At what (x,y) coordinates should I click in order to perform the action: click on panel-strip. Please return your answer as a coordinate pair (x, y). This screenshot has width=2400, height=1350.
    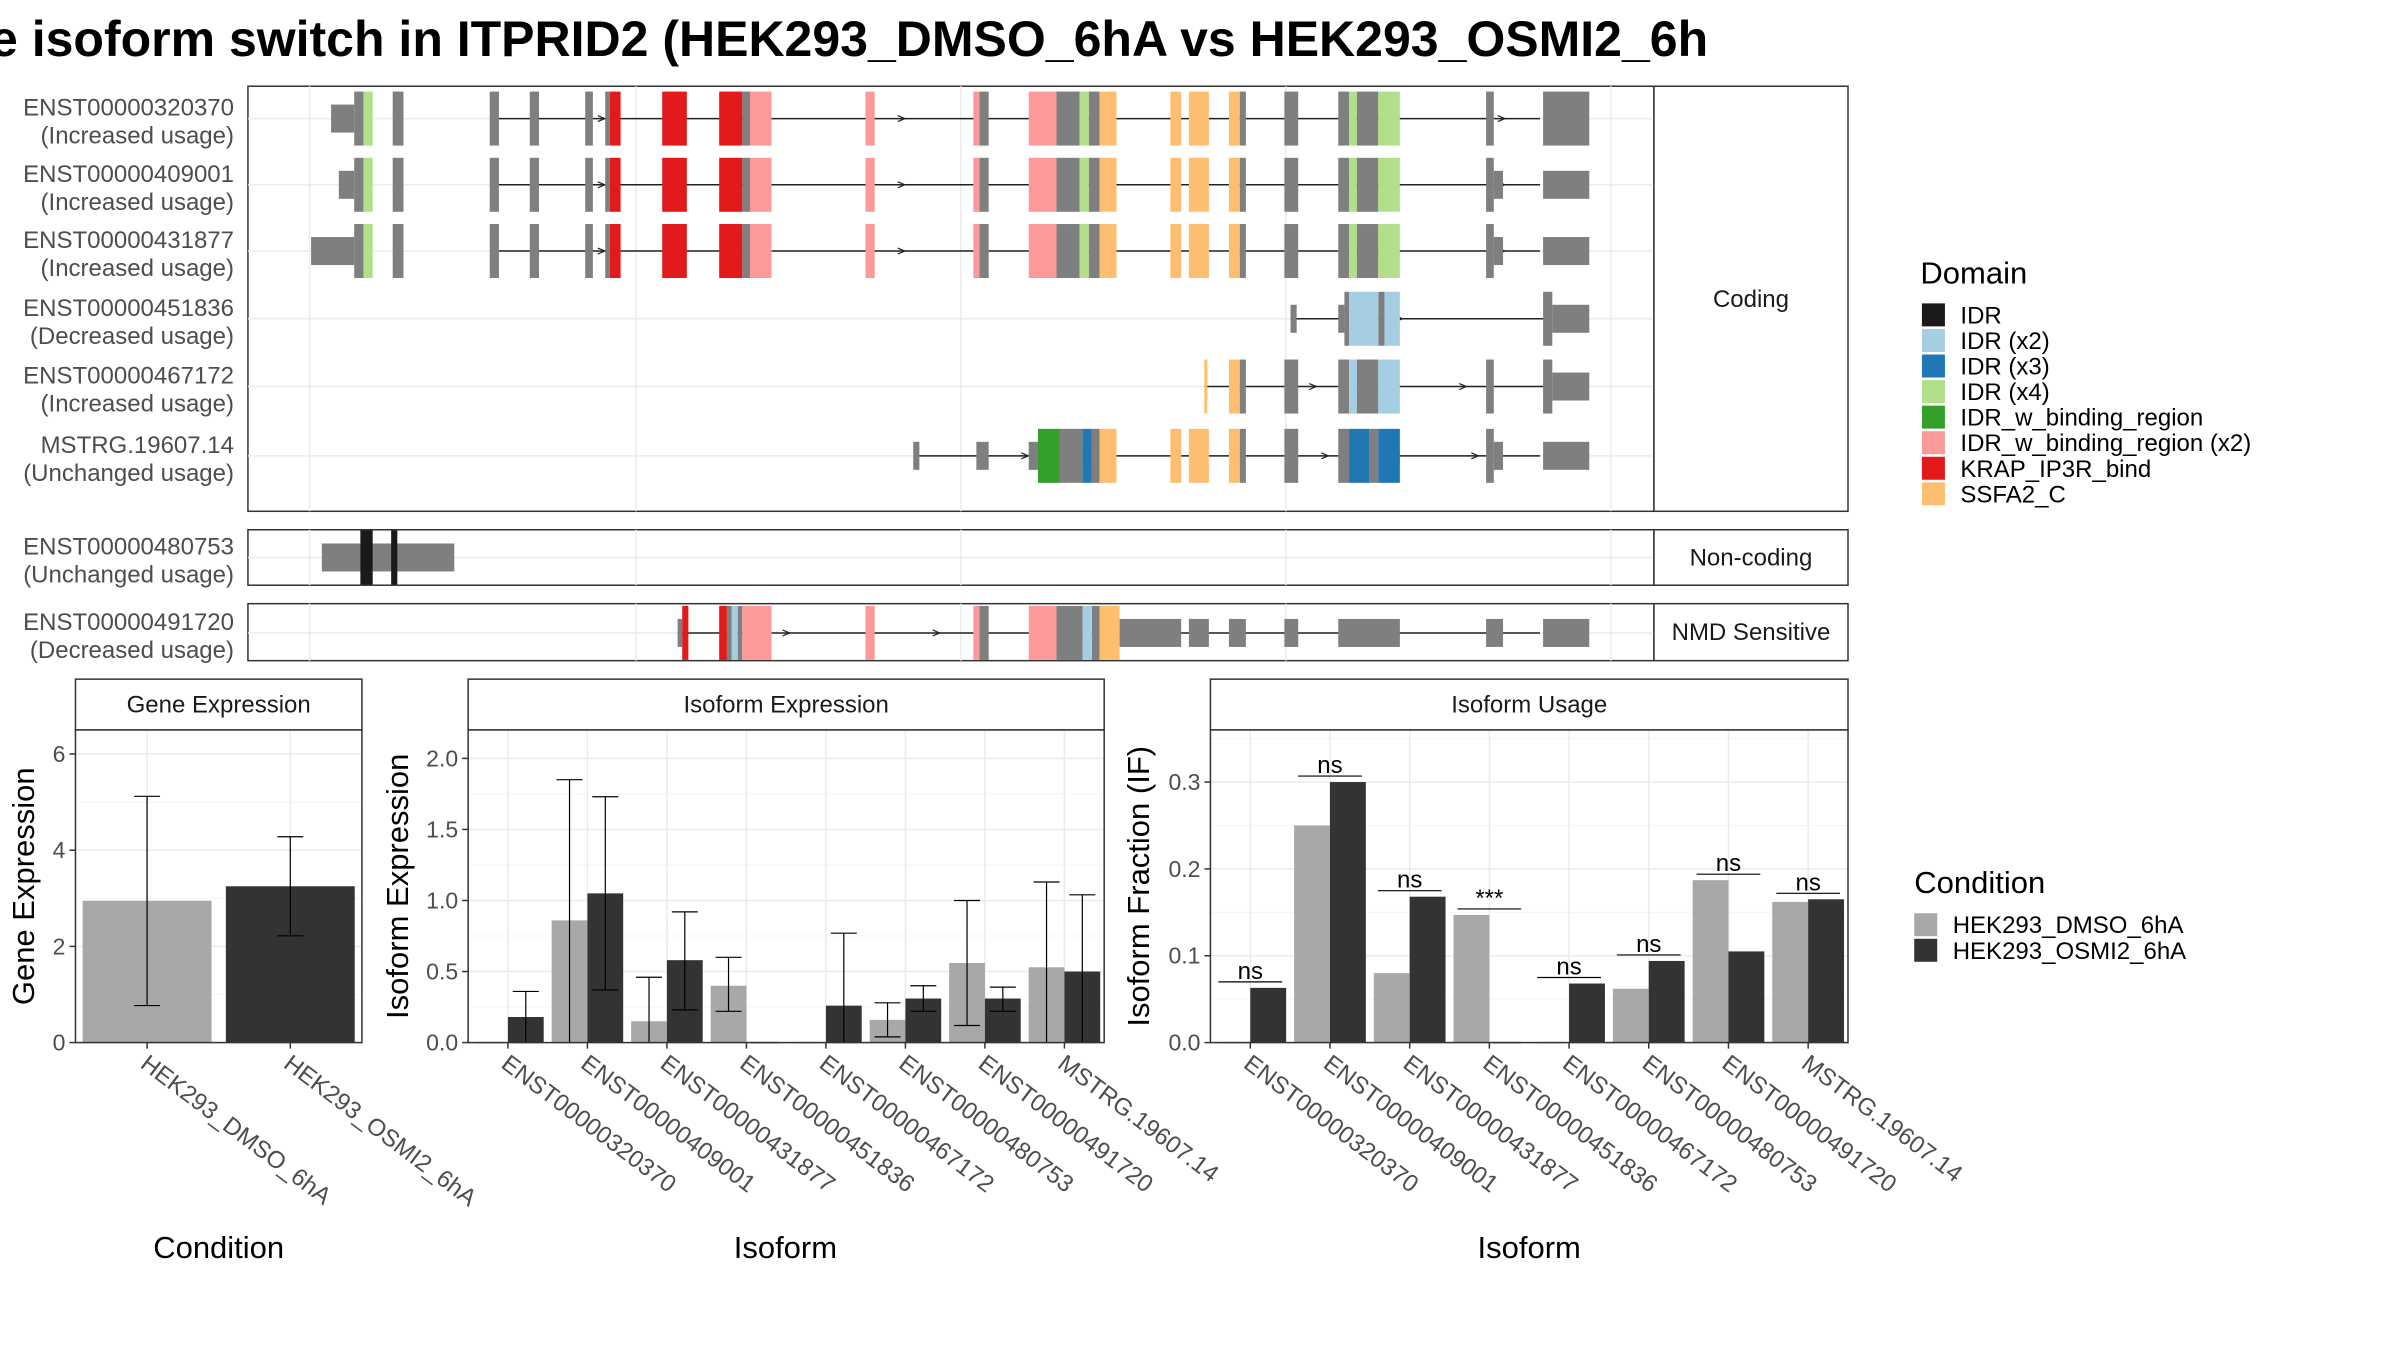
    Looking at the image, I should click on (218, 704).